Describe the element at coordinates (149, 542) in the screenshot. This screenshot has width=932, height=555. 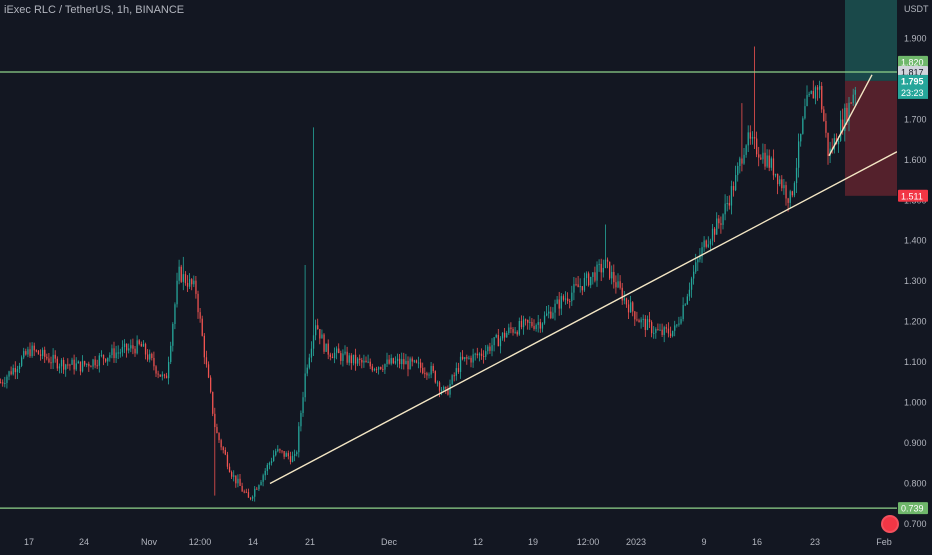
I see `x-tick-label: Nov` at that location.